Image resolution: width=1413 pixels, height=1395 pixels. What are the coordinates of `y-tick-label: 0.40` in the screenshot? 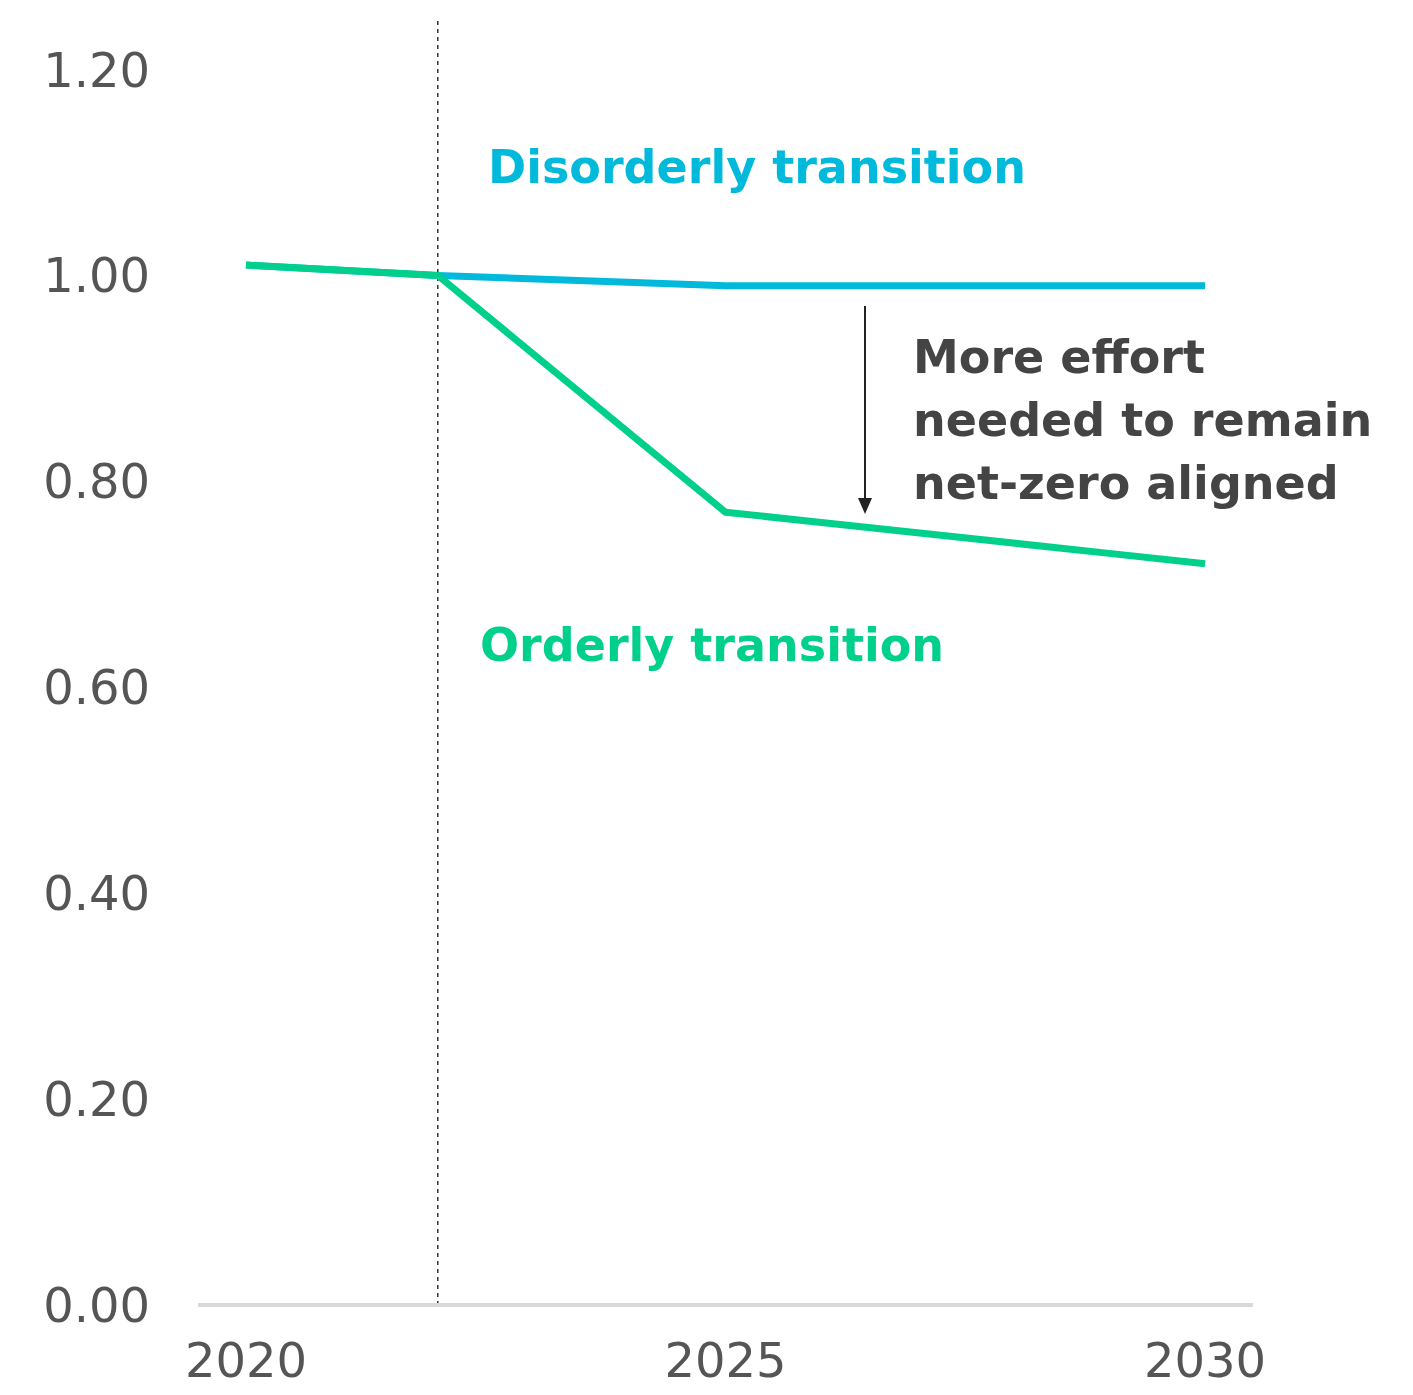 It's located at (96, 893).